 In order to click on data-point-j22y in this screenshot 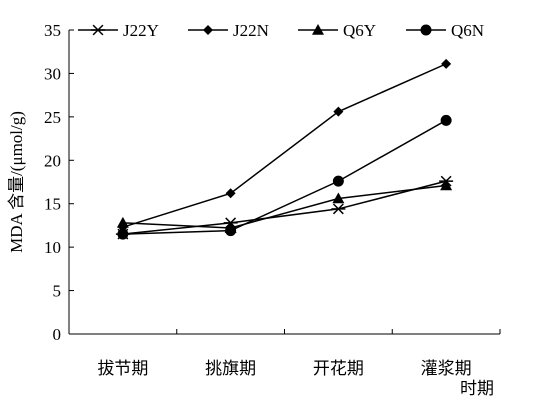, I will do `click(338, 209)`.